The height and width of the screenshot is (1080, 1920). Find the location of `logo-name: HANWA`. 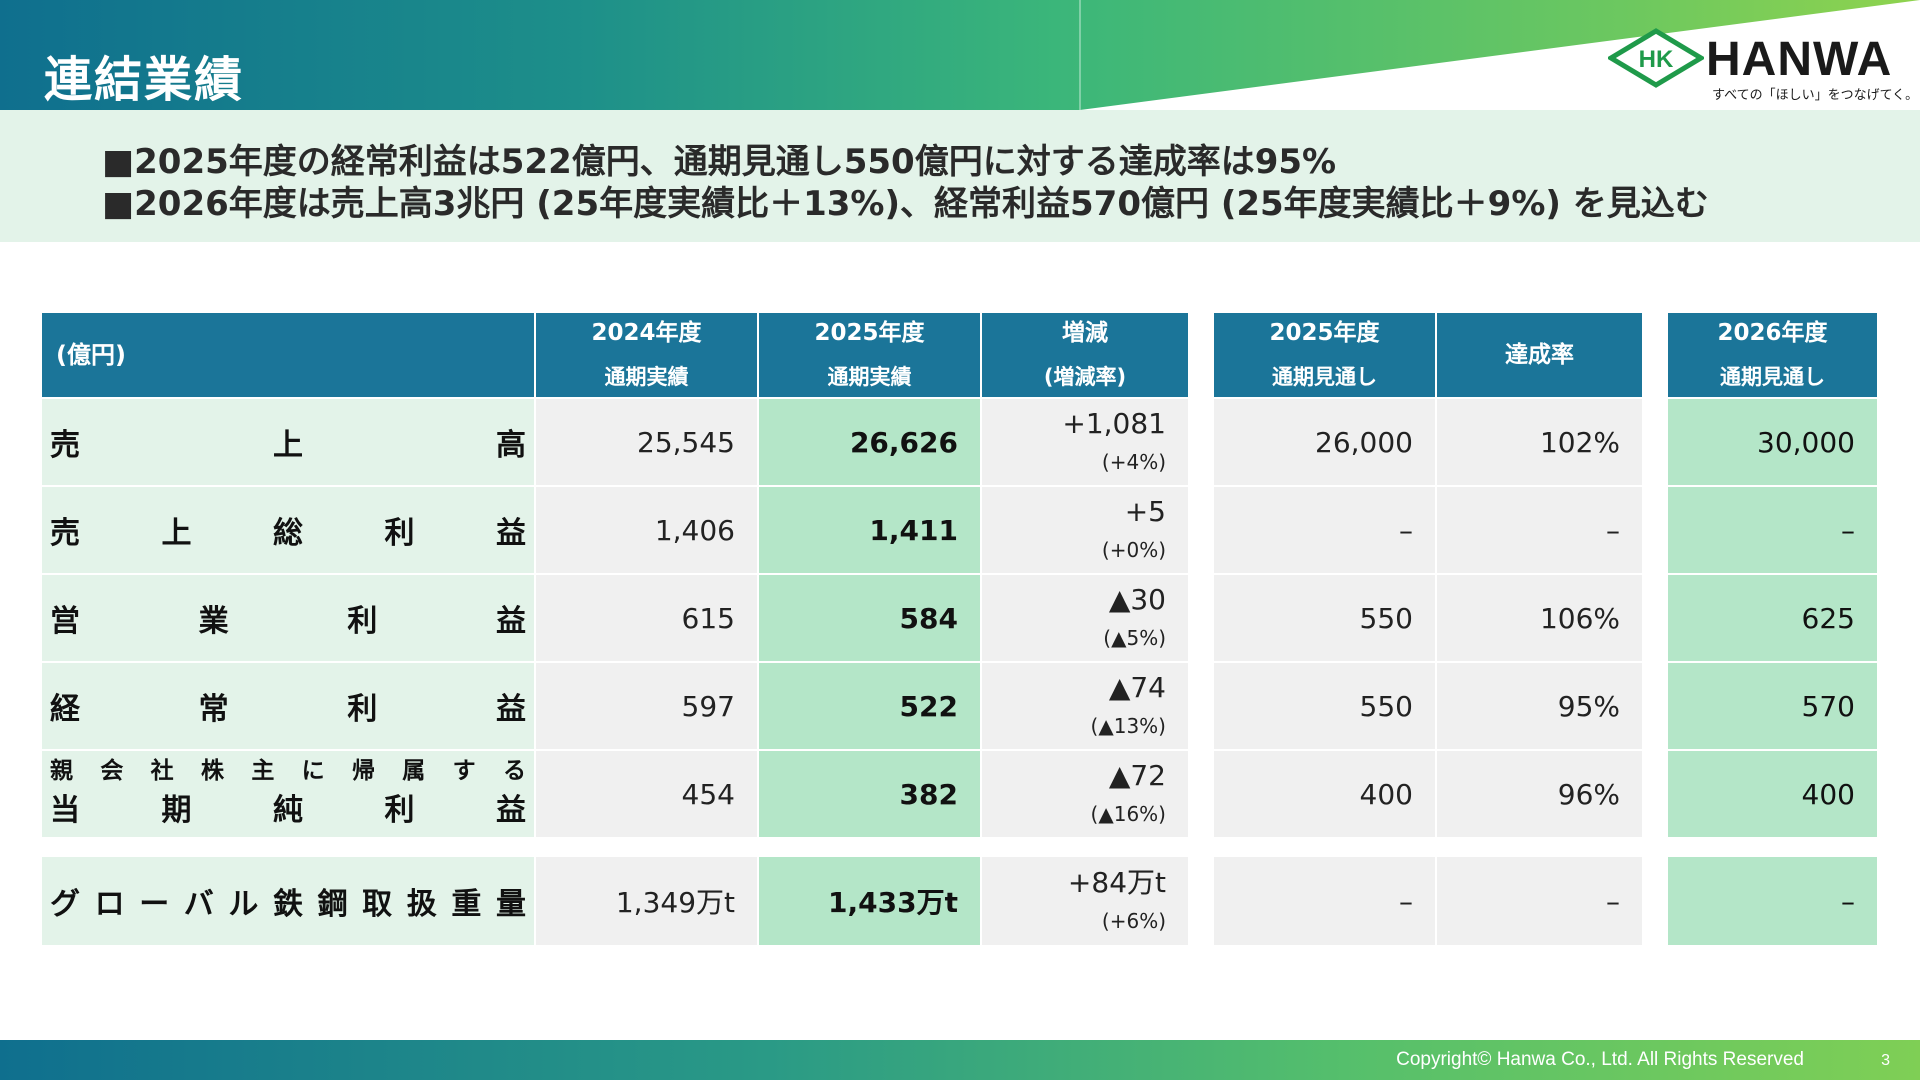

logo-name: HANWA is located at coordinates (1799, 59).